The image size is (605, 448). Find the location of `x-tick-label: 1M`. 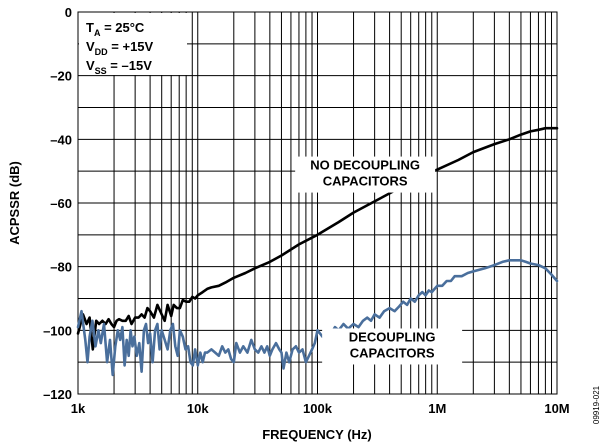

x-tick-label: 1M is located at coordinates (437, 408).